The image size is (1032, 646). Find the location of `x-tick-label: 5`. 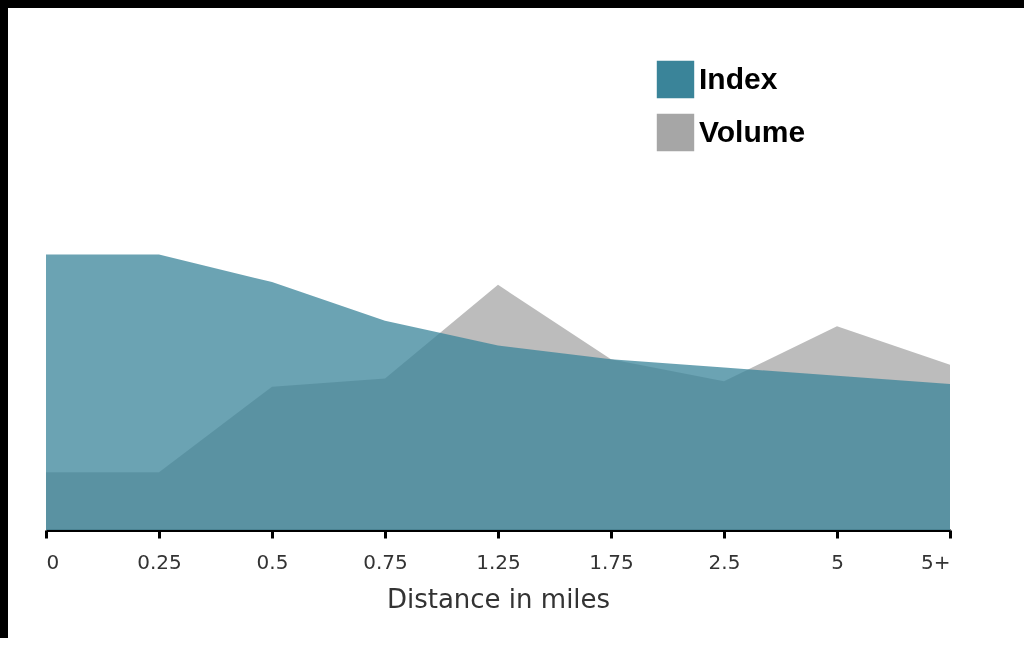

x-tick-label: 5 is located at coordinates (837, 561).